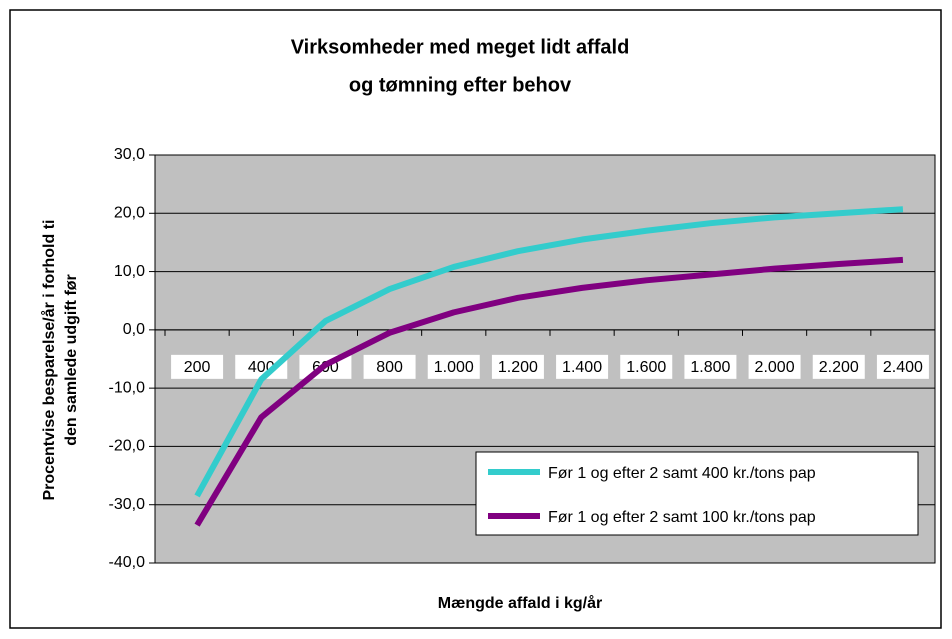  Describe the element at coordinates (127, 446) in the screenshot. I see `y-tick-label: -20,0` at that location.